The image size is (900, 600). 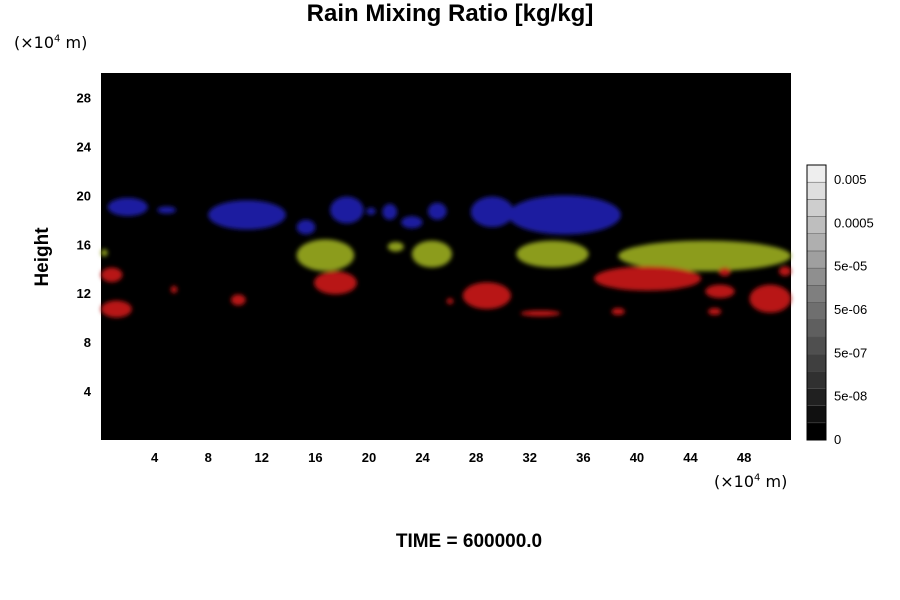 What do you see at coordinates (84, 195) in the screenshot?
I see `y-tick-label: 20` at bounding box center [84, 195].